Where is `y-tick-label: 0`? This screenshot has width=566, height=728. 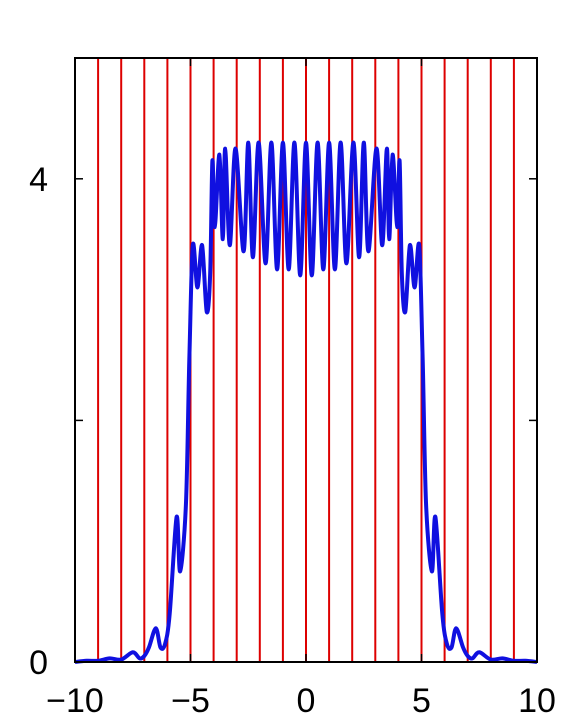 y-tick-label: 0 is located at coordinates (38, 663).